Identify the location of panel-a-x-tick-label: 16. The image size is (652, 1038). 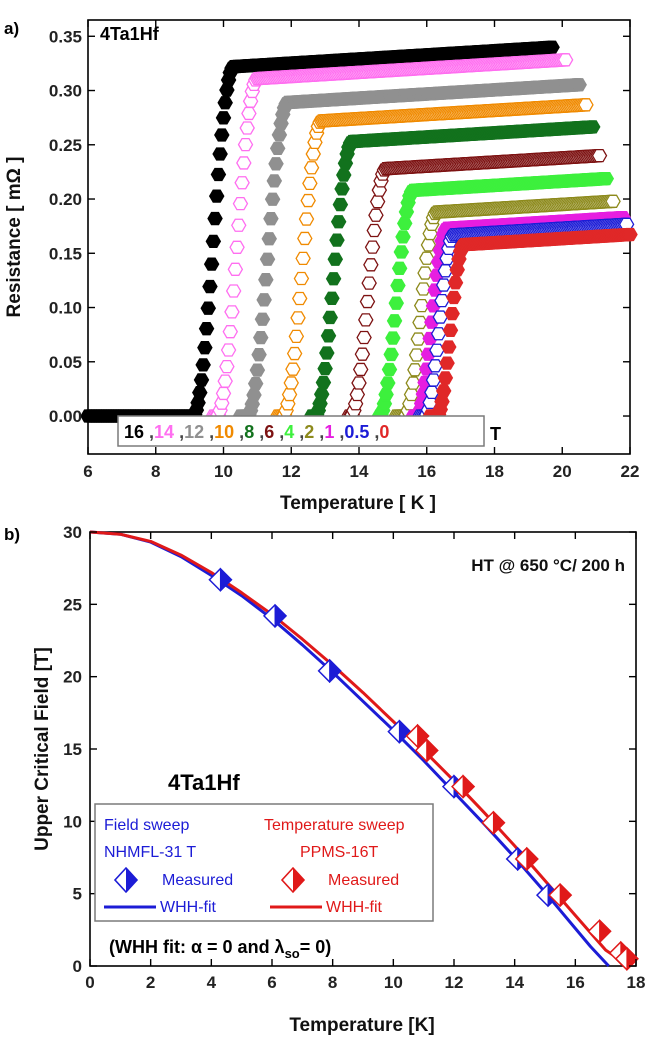
(426, 471).